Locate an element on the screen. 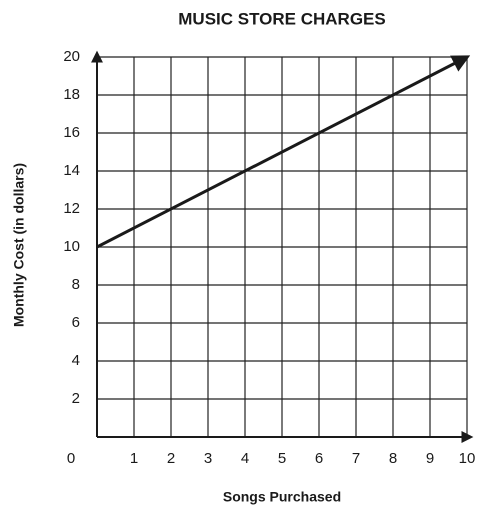 The height and width of the screenshot is (513, 484). x-tick-label: 6 is located at coordinates (319, 458).